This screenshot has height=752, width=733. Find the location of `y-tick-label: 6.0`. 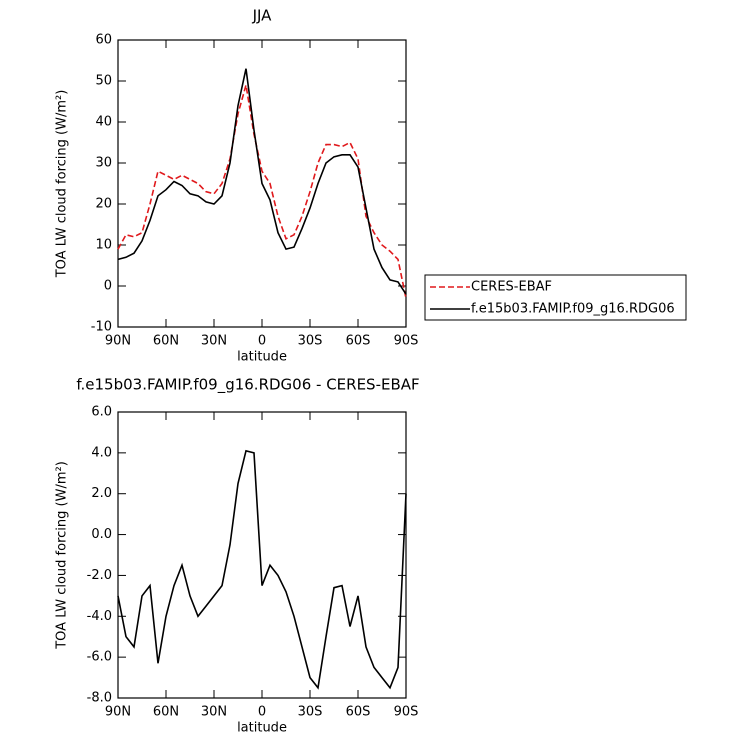

y-tick-label: 6.0 is located at coordinates (101, 412).